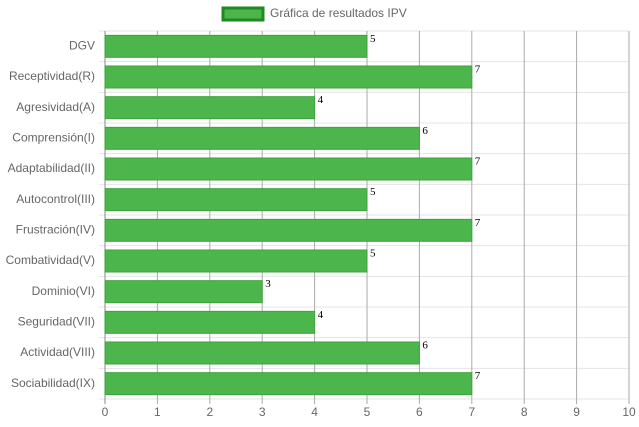  What do you see at coordinates (419, 412) in the screenshot?
I see `x-tick-label: 6` at bounding box center [419, 412].